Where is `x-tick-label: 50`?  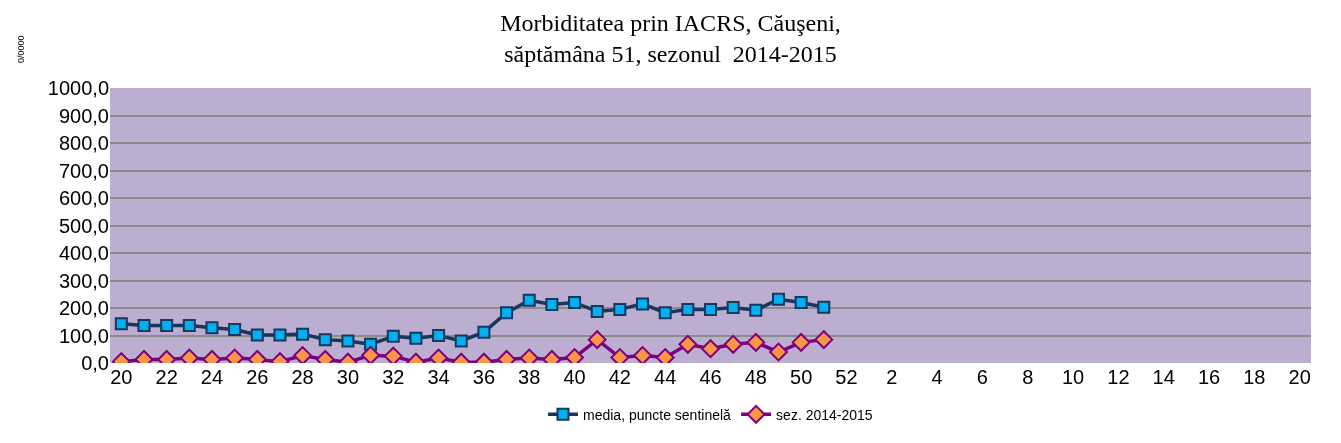
x-tick-label: 50 is located at coordinates (801, 377).